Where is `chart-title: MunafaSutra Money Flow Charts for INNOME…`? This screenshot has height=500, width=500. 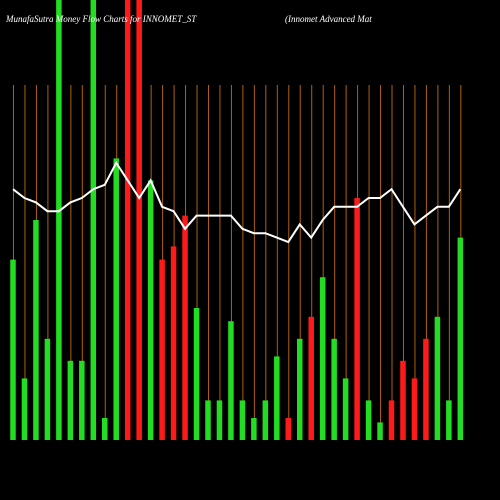
chart-title: MunafaSutra Money Flow Charts for INNOME… is located at coordinates (101, 19).